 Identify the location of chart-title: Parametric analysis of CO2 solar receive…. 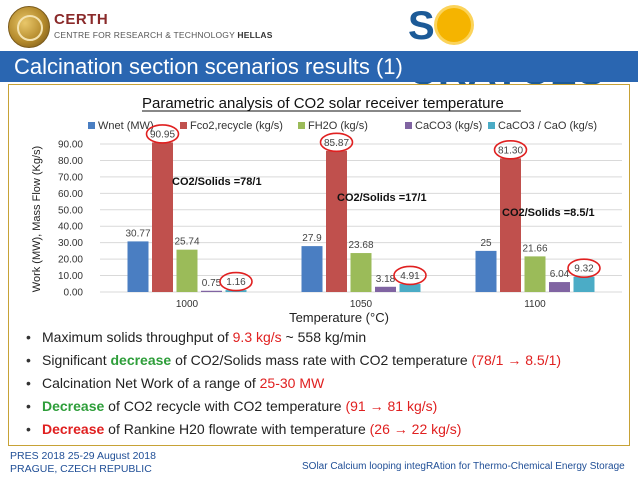
(323, 103).